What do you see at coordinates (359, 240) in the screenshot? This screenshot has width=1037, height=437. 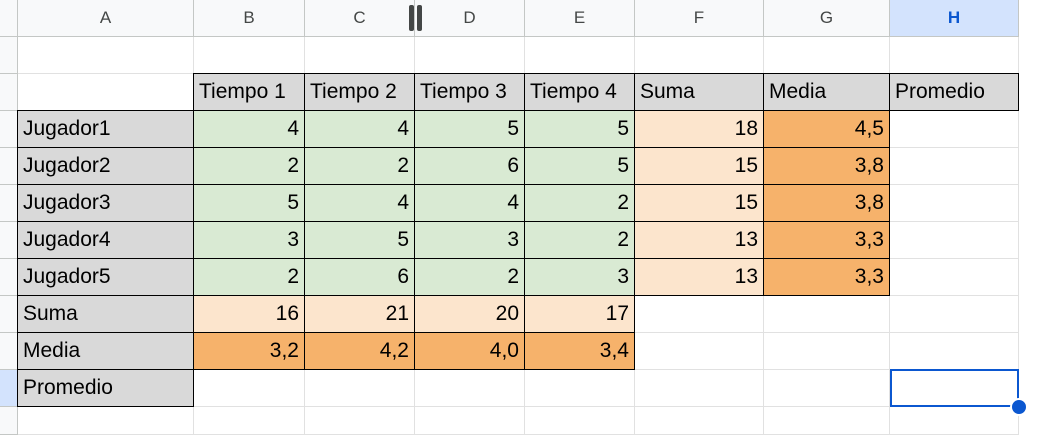 I see `cell-c6: 5` at bounding box center [359, 240].